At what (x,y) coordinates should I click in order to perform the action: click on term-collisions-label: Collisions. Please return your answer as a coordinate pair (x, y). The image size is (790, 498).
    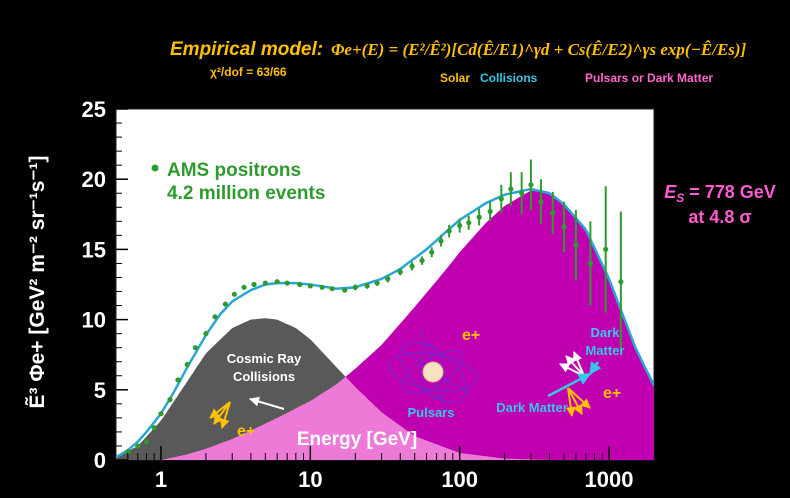
    Looking at the image, I should click on (509, 78).